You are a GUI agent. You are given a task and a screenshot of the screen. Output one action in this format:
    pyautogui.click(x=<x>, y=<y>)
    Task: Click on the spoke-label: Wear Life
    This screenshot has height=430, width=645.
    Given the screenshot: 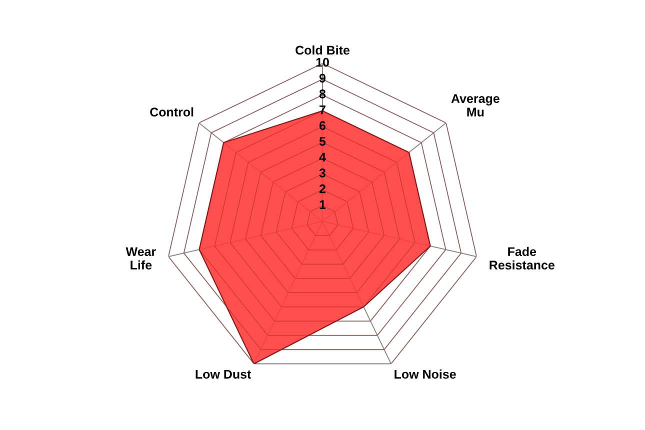 What is the action you would take?
    pyautogui.click(x=141, y=258)
    